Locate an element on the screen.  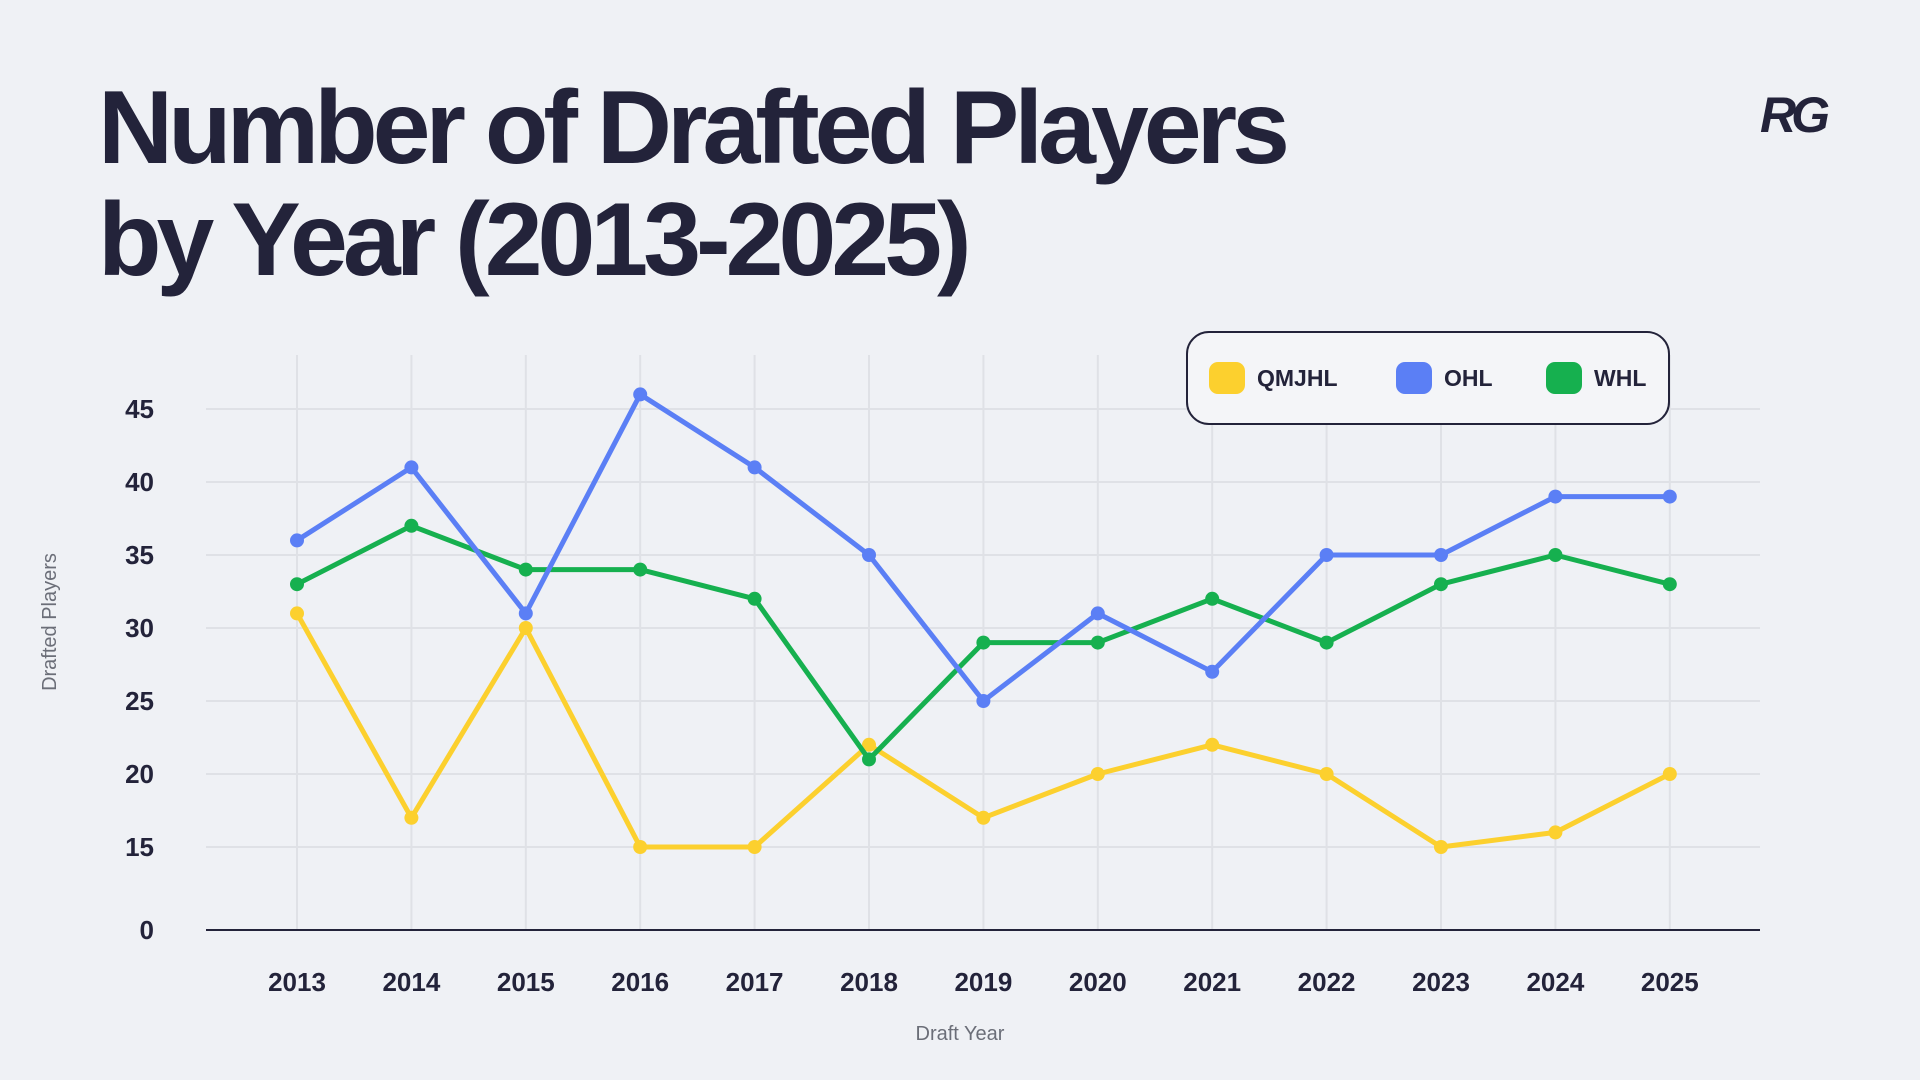
y-axis-ticks: 0 15 20 25 30 35 40 45 is located at coordinates (139, 669).